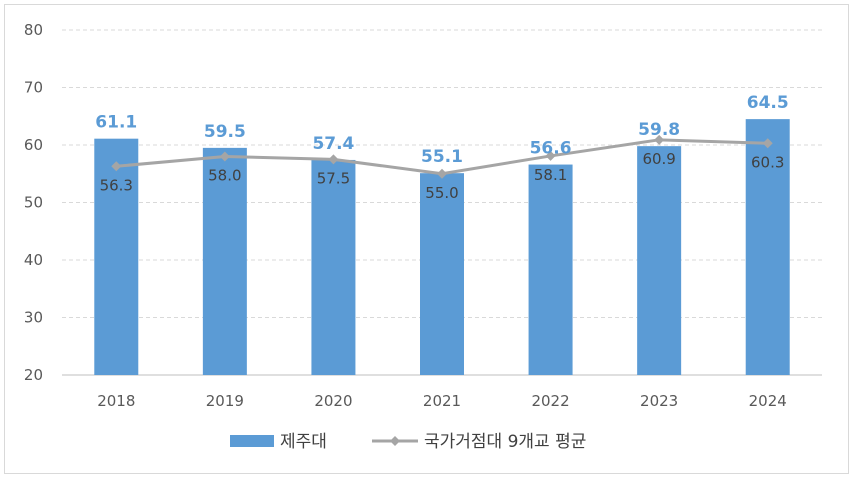 The image size is (857, 482). What do you see at coordinates (768, 103) in the screenshot?
I see `bar-data-label: 64.5` at bounding box center [768, 103].